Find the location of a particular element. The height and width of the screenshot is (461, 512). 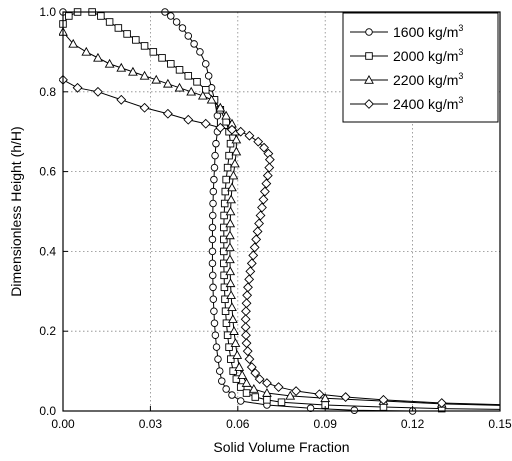

legend-label: 2400 kg/m3 is located at coordinates (428, 103).